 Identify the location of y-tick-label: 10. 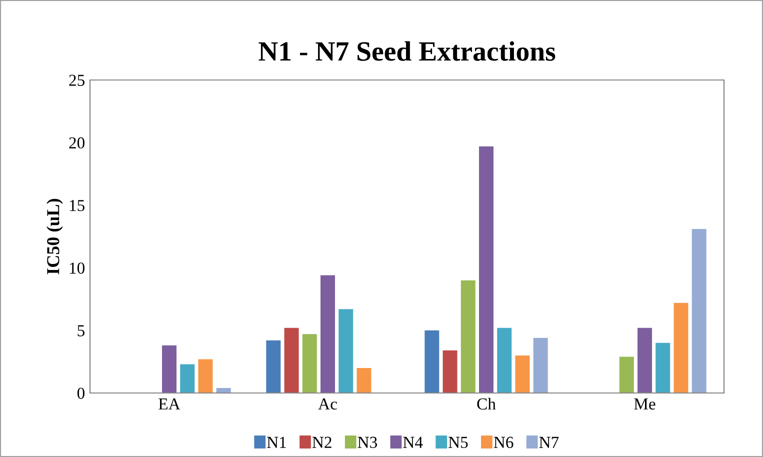
(77, 268).